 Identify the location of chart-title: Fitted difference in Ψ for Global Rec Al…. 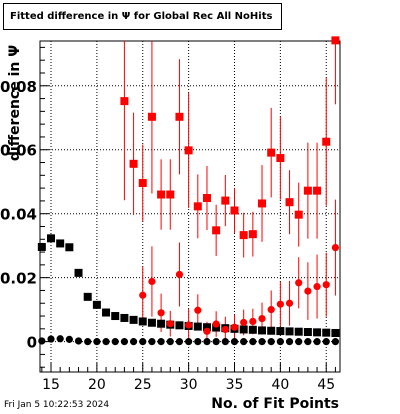
(141, 16).